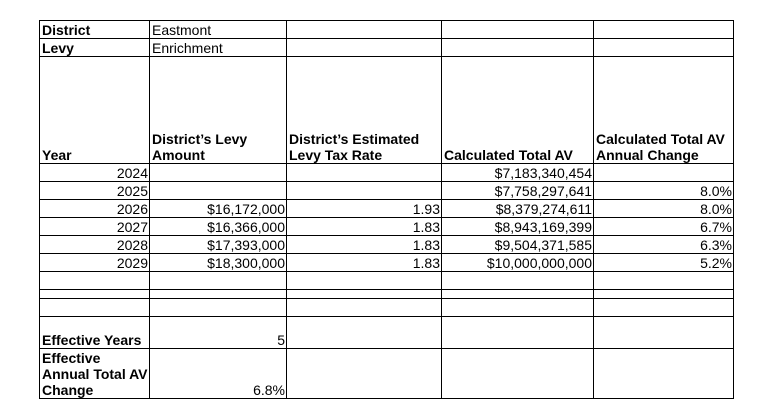  I want to click on year-header: Year, so click(94, 110).